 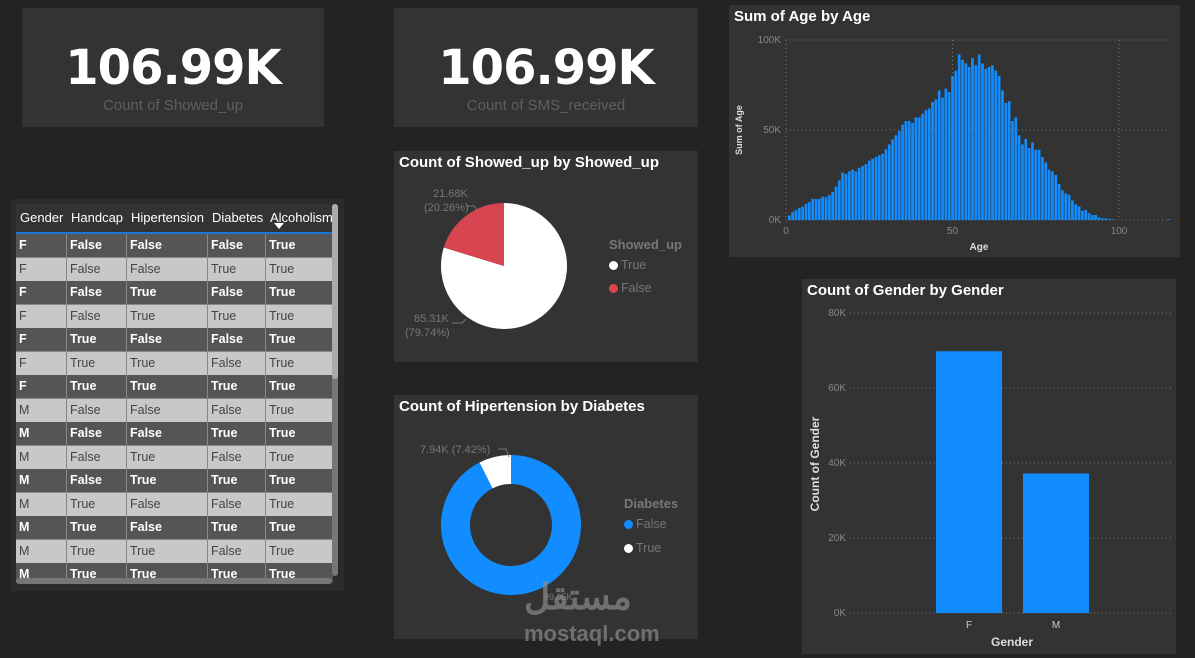 I want to click on column-header-handcap: Handcap, so click(x=97, y=217).